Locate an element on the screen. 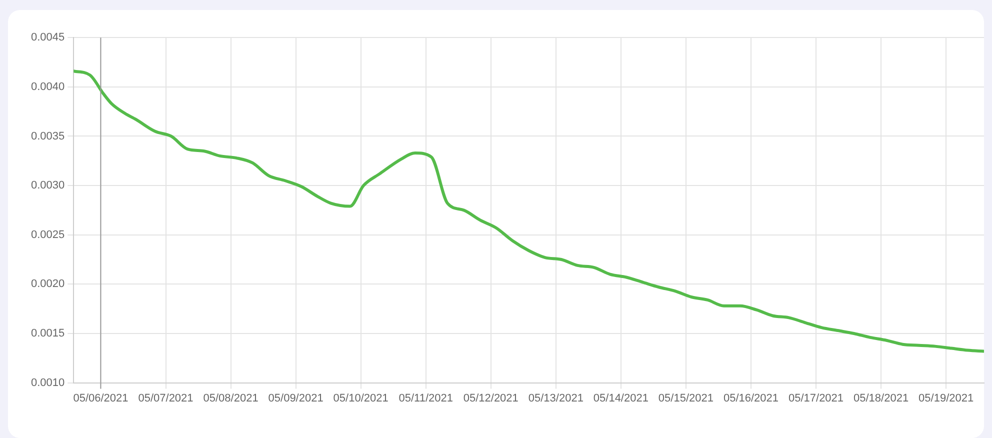 The image size is (992, 438). x-tick-label: 05/18/2021 is located at coordinates (881, 398).